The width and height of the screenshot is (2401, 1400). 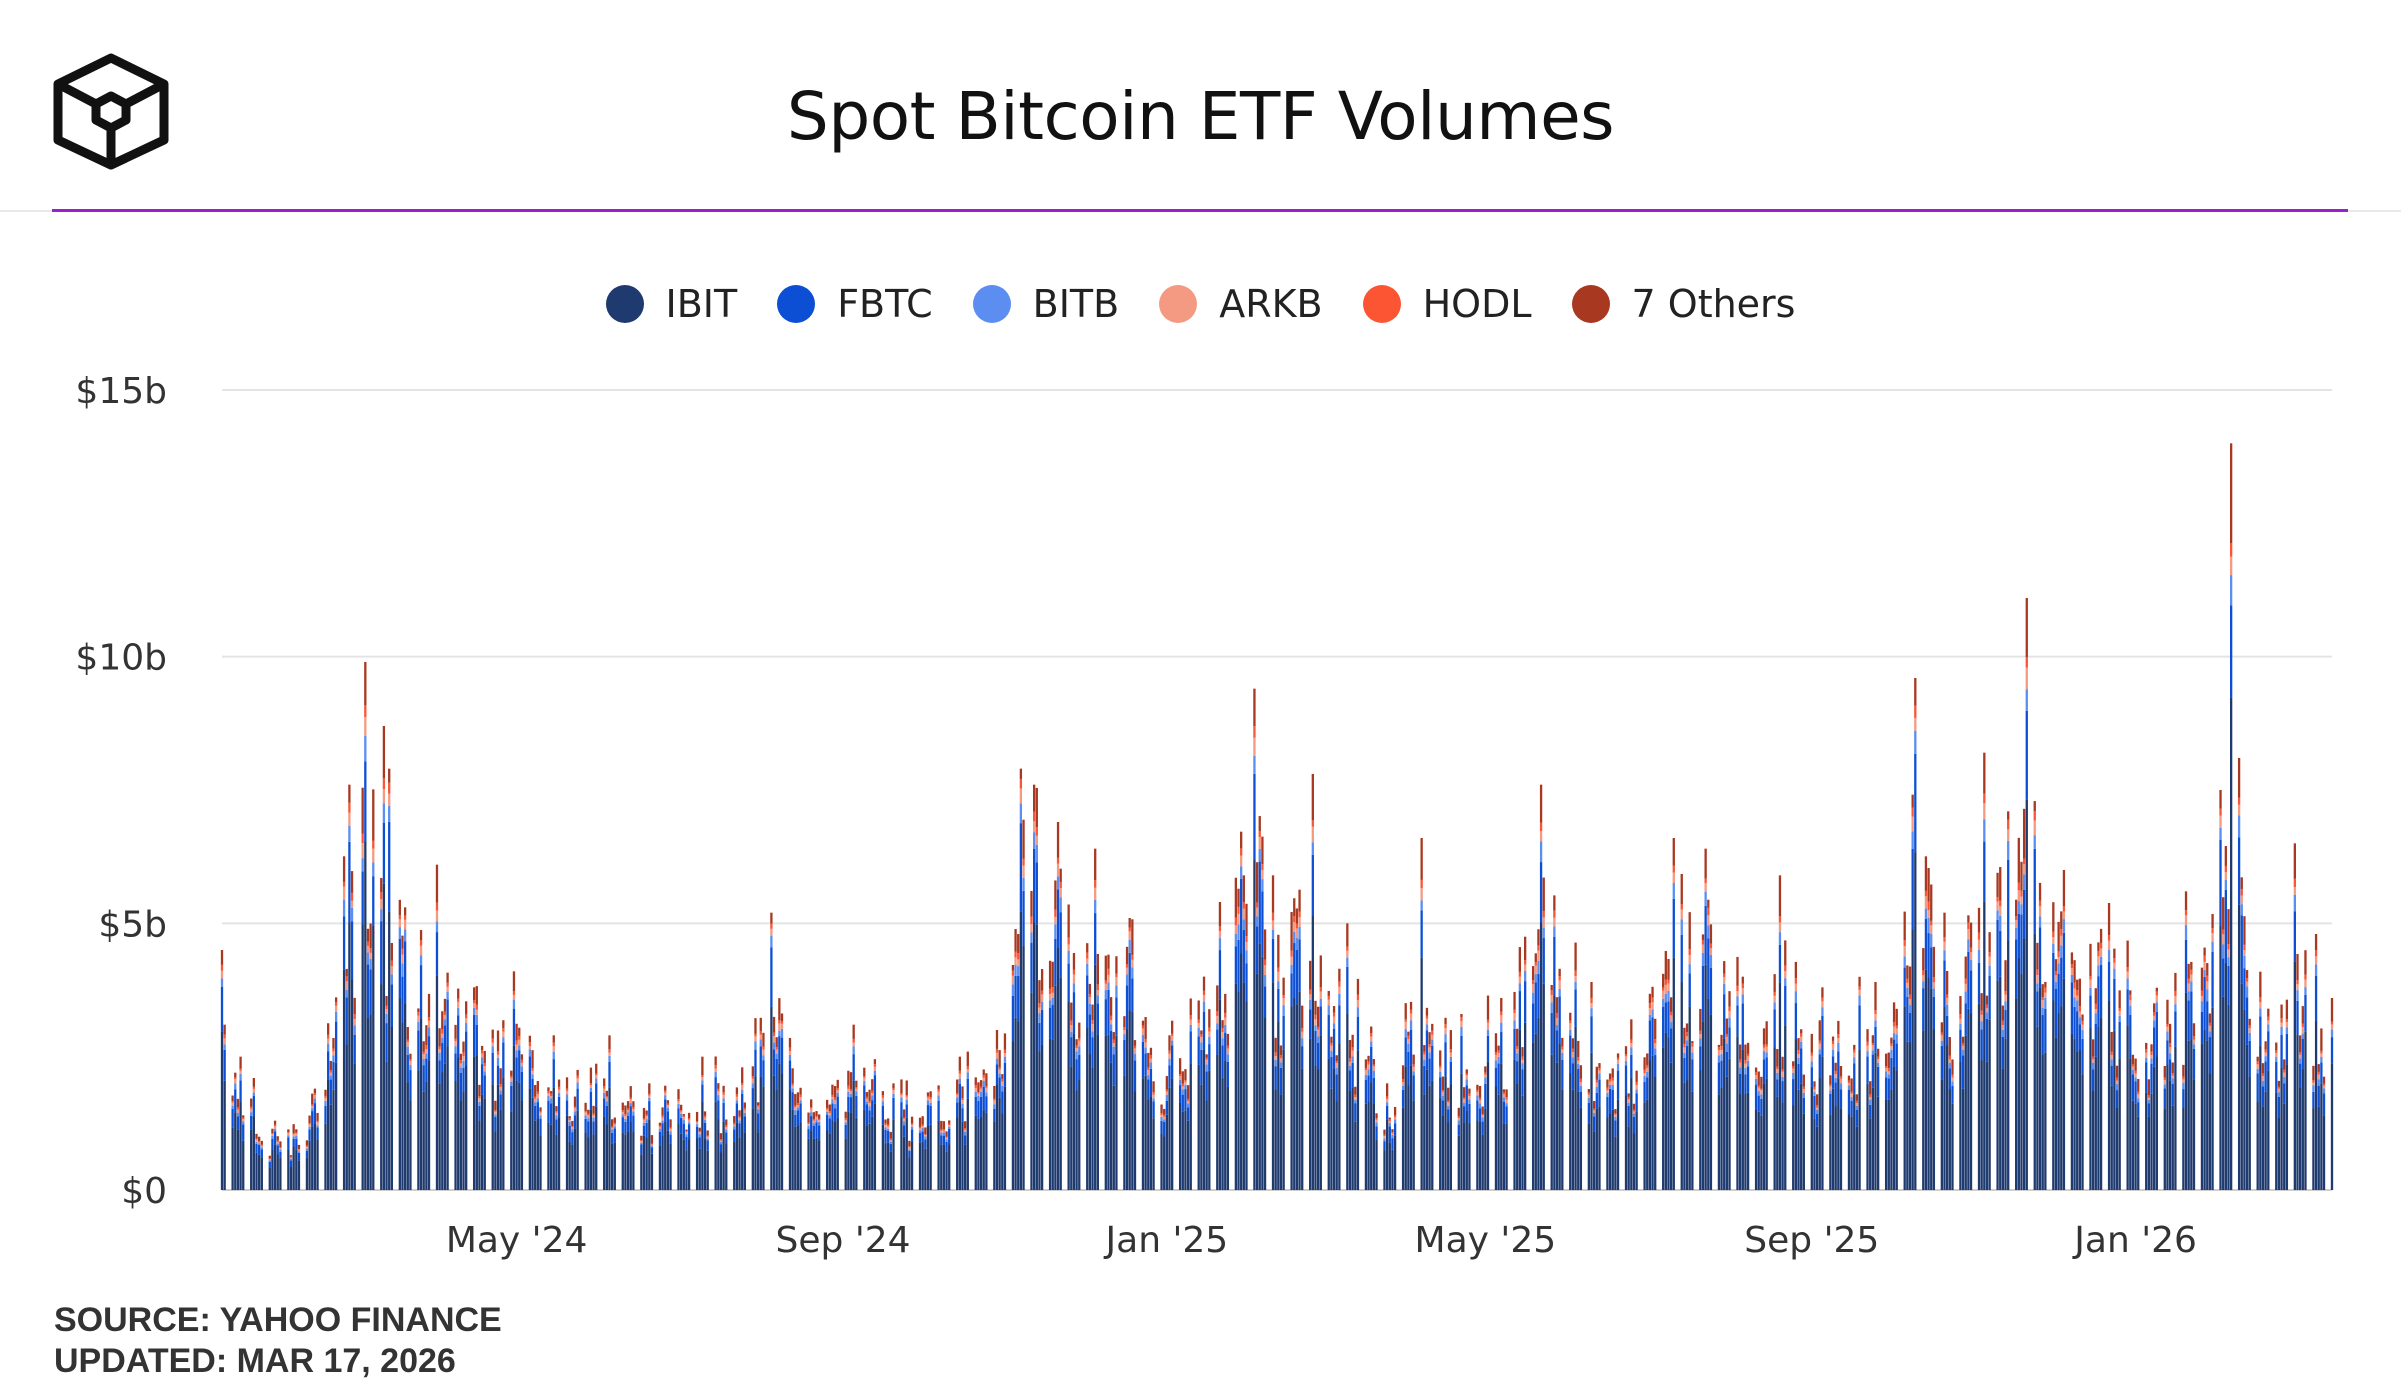 What do you see at coordinates (1683, 304) in the screenshot?
I see `legend-item-7-others: 7 Others` at bounding box center [1683, 304].